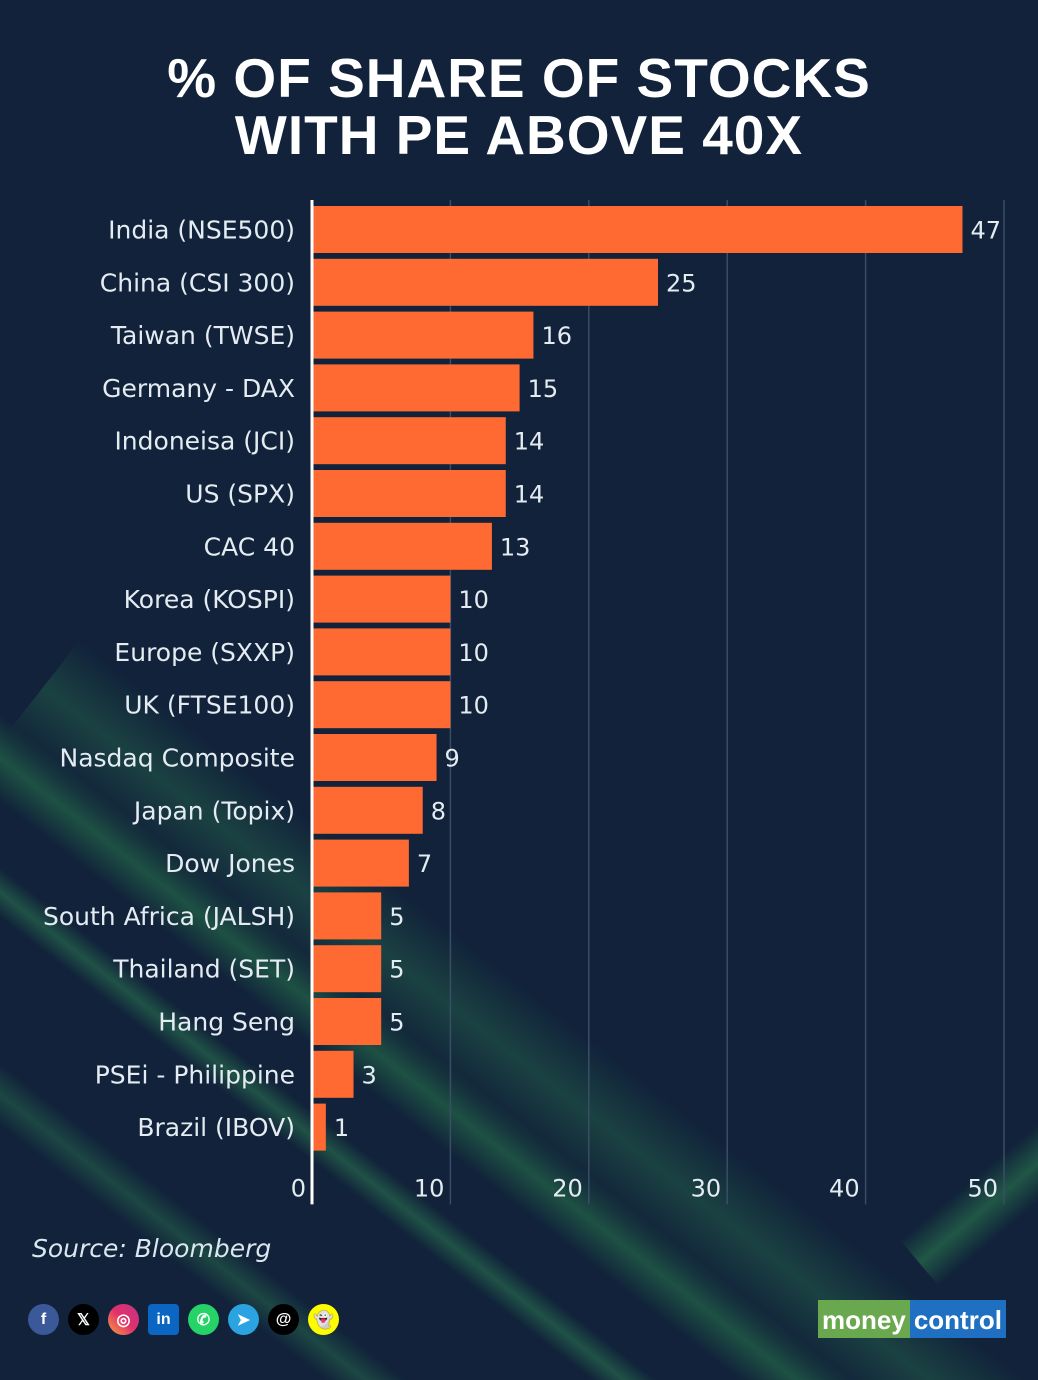  I want to click on category-label: Indoneisa (JCI), so click(204, 441).